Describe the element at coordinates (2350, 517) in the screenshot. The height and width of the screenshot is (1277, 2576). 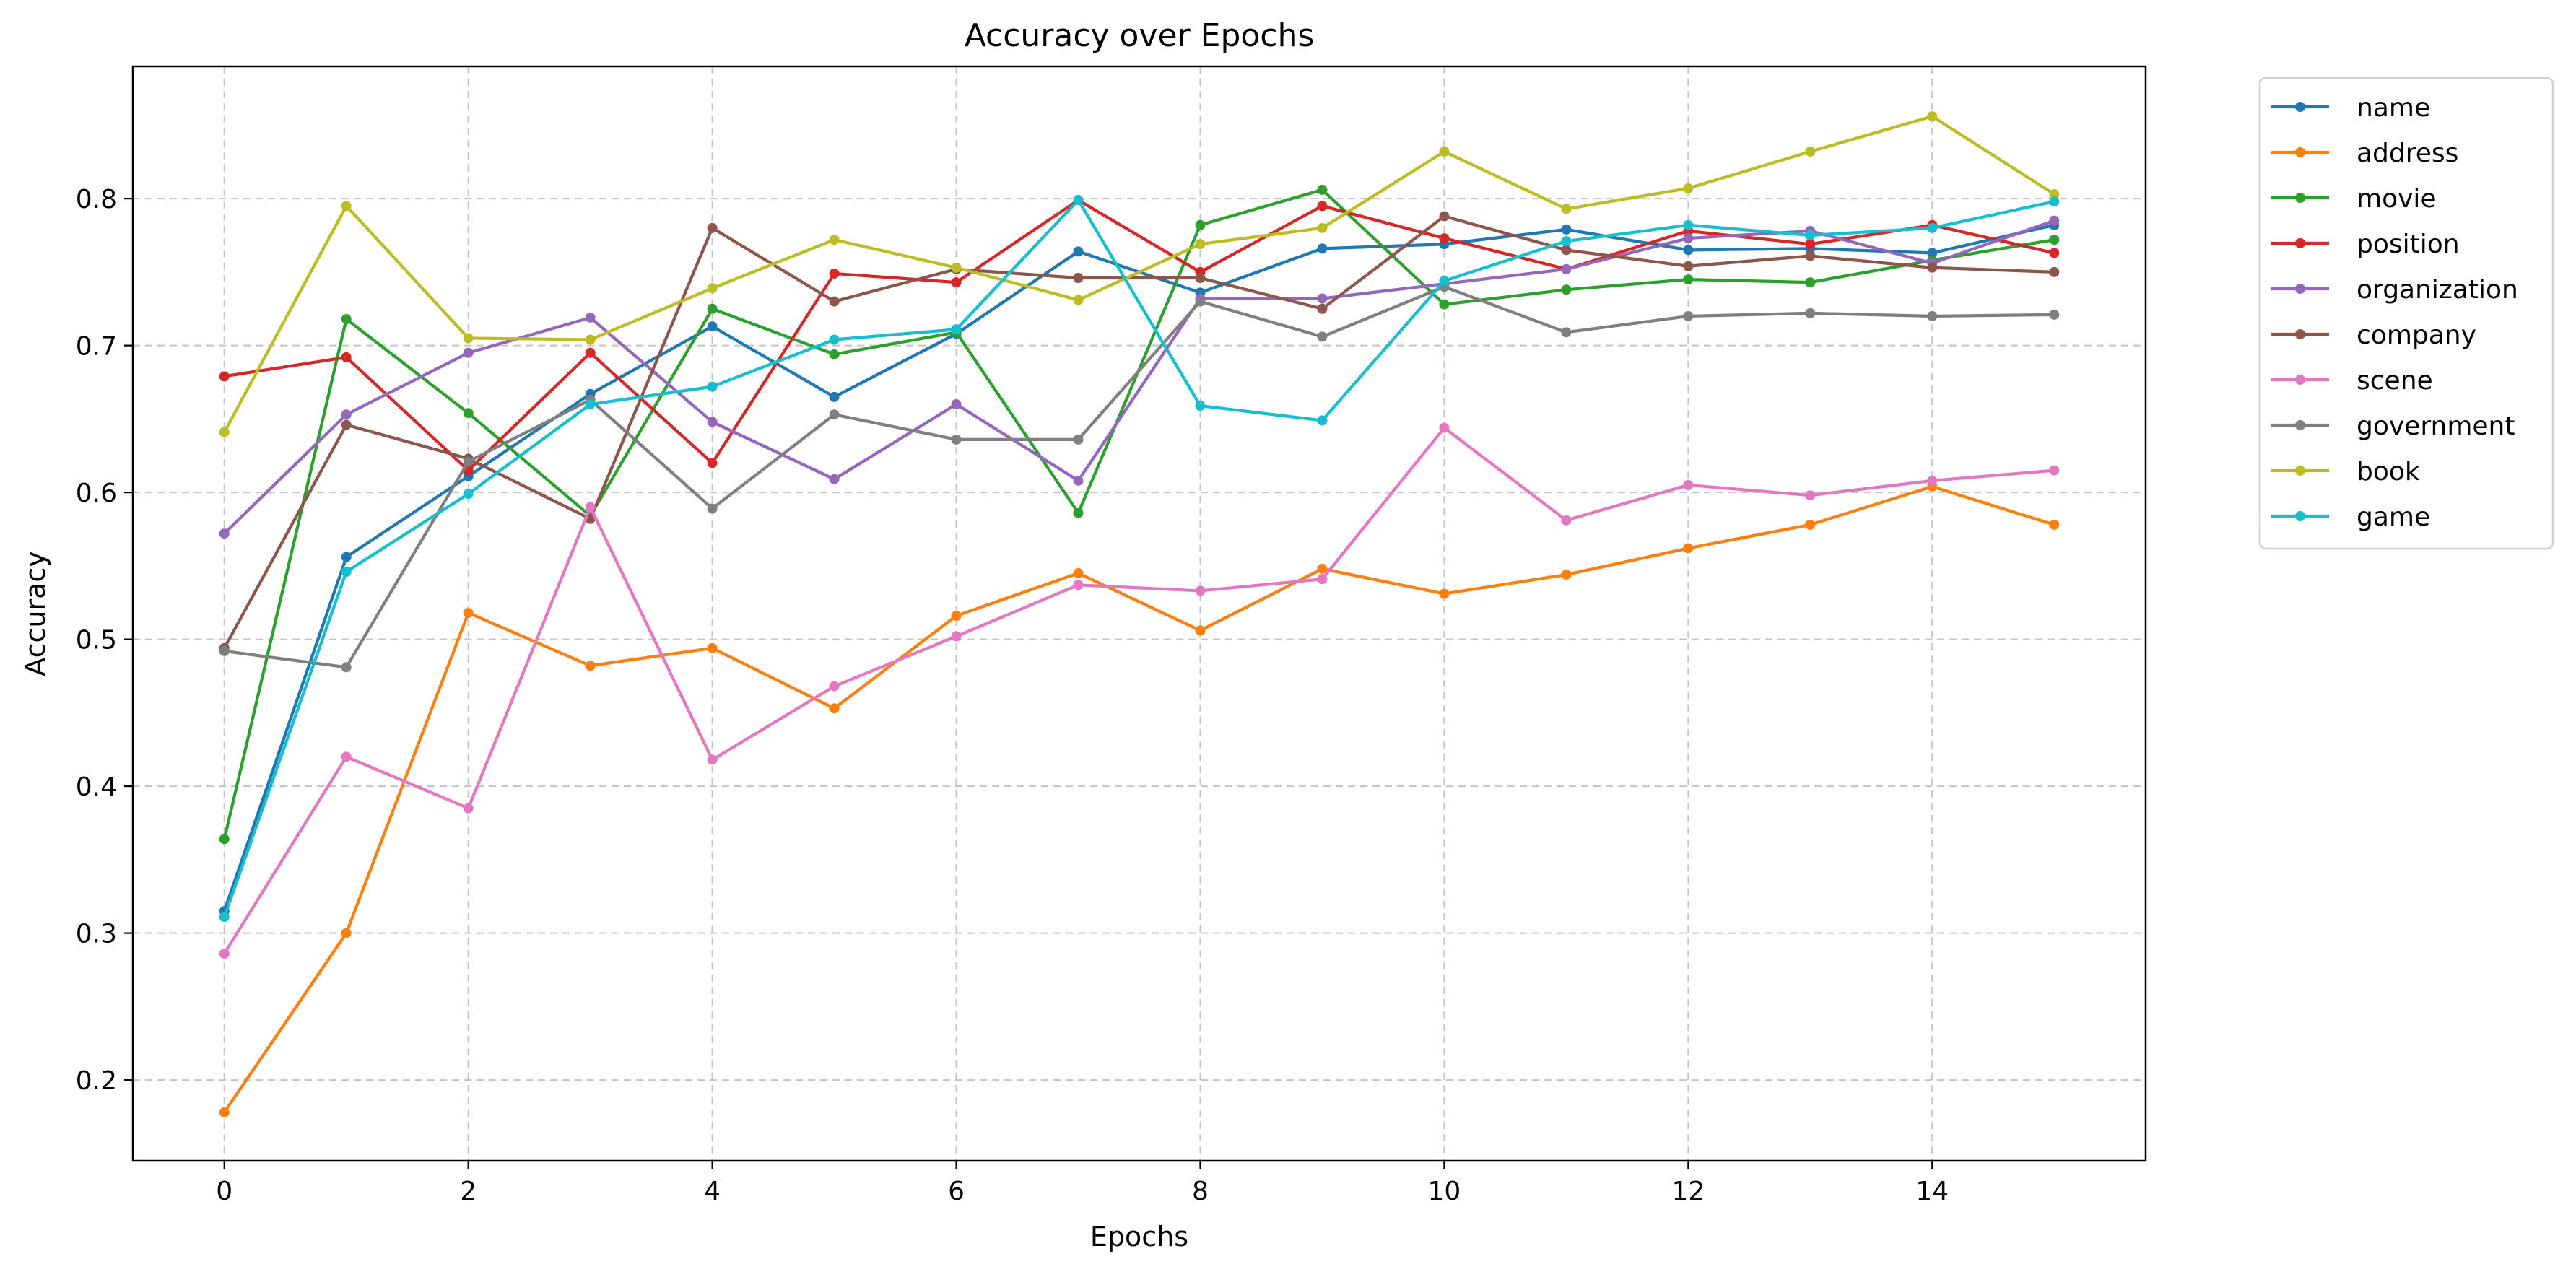
I see `legend-item-game: game` at that location.